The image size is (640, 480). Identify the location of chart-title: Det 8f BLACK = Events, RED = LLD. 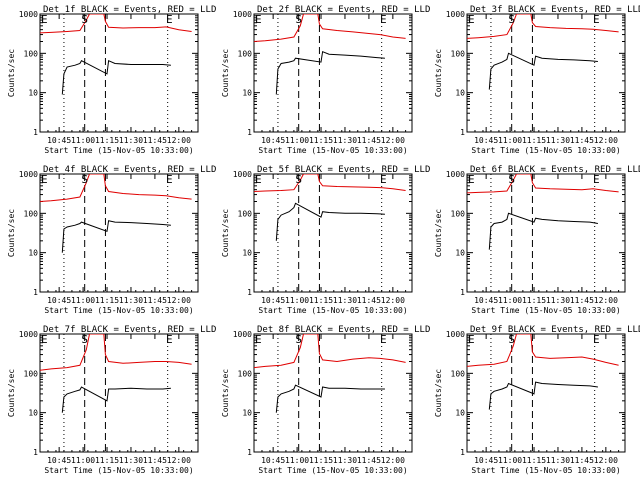
(343, 330).